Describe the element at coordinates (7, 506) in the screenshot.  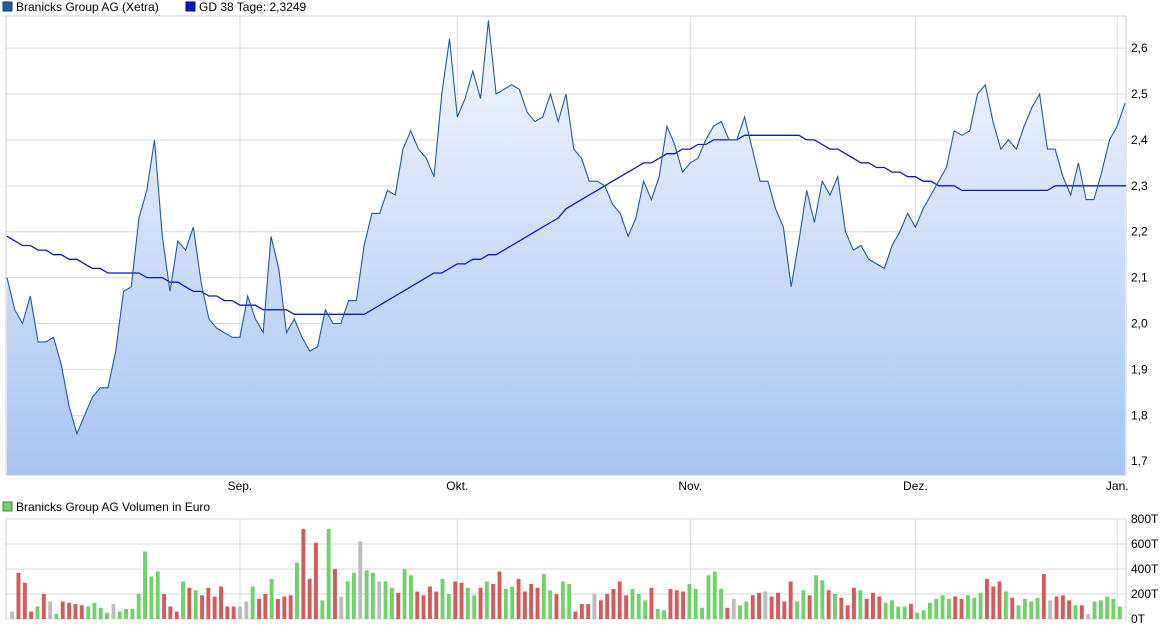
I see `volume-legend-swatch` at that location.